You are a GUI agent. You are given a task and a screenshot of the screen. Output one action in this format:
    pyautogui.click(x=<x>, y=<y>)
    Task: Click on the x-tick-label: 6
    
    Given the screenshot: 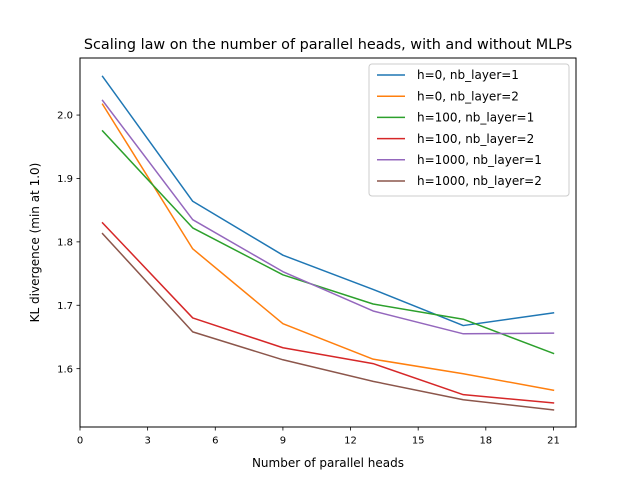 What is the action you would take?
    pyautogui.click(x=215, y=441)
    